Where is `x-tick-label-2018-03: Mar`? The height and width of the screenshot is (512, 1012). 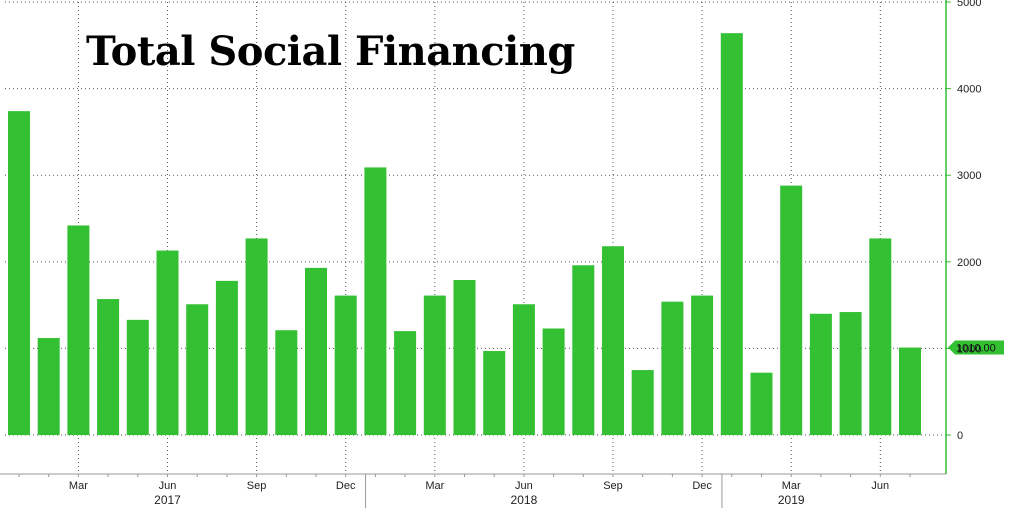 x-tick-label-2018-03: Mar is located at coordinates (434, 486).